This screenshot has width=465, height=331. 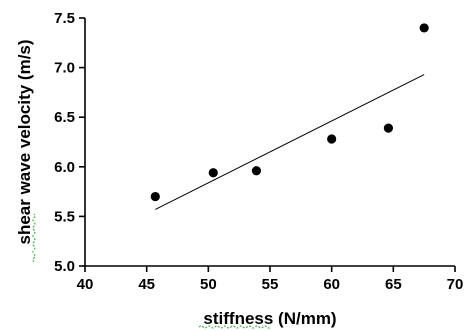 What do you see at coordinates (64, 68) in the screenshot?
I see `y-tick-label: 7.0` at bounding box center [64, 68].